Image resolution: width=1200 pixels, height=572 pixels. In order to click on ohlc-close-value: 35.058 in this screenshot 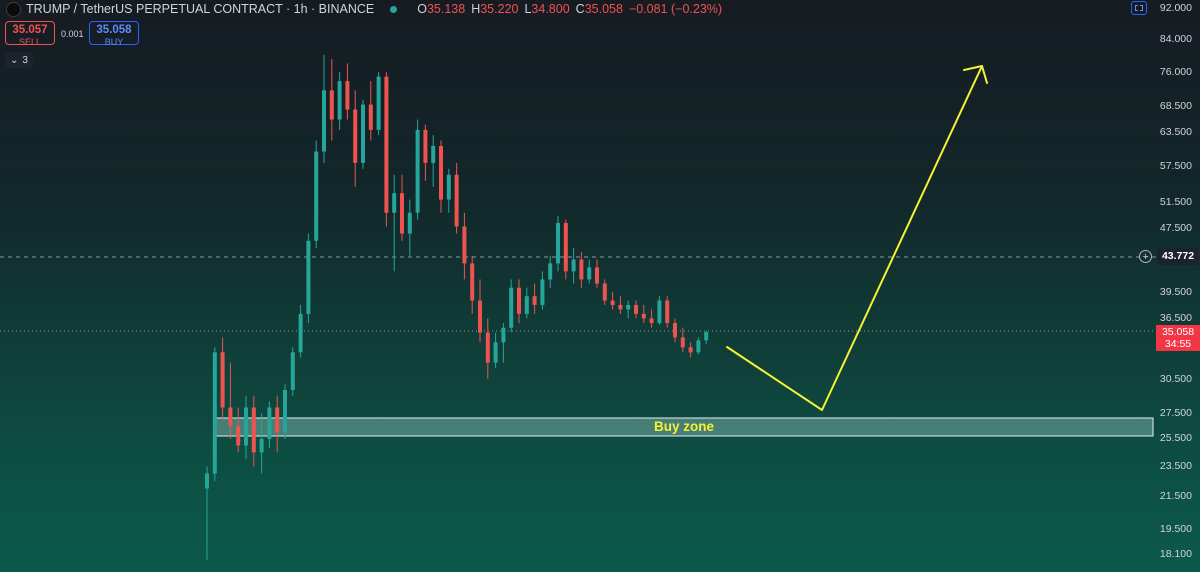, I will do `click(603, 9)`.